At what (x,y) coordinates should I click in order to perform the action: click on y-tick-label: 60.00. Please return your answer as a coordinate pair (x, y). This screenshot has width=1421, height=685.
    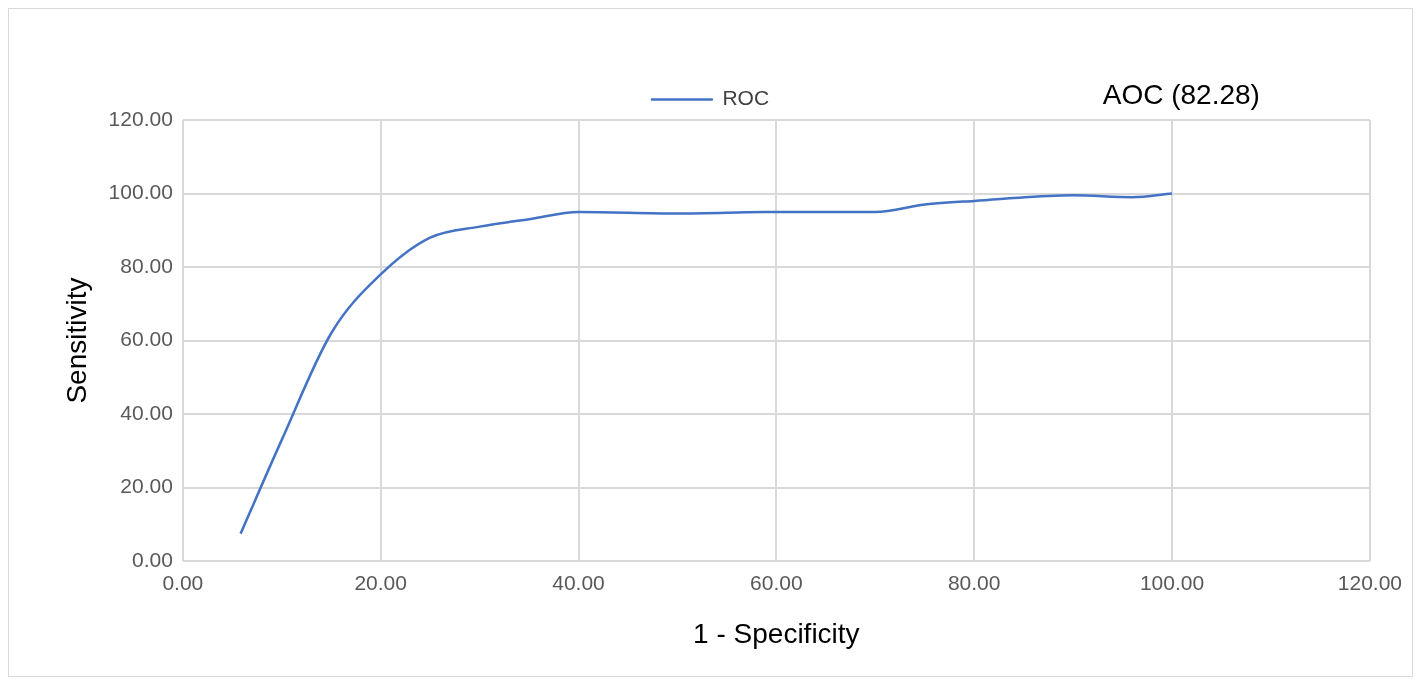
    Looking at the image, I should click on (146, 339).